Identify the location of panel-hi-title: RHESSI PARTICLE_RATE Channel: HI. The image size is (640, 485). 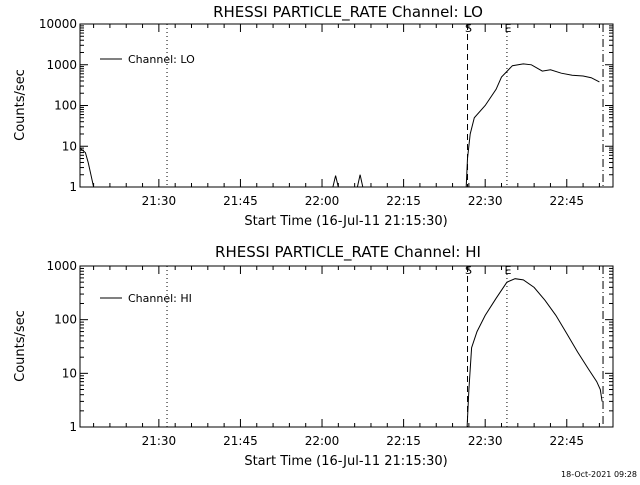
(348, 252).